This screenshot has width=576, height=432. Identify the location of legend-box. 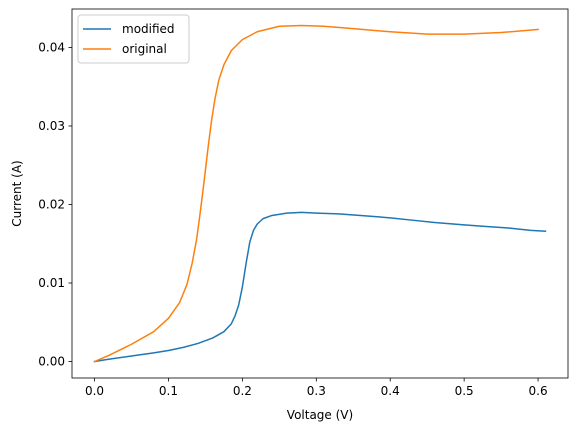
(133, 39).